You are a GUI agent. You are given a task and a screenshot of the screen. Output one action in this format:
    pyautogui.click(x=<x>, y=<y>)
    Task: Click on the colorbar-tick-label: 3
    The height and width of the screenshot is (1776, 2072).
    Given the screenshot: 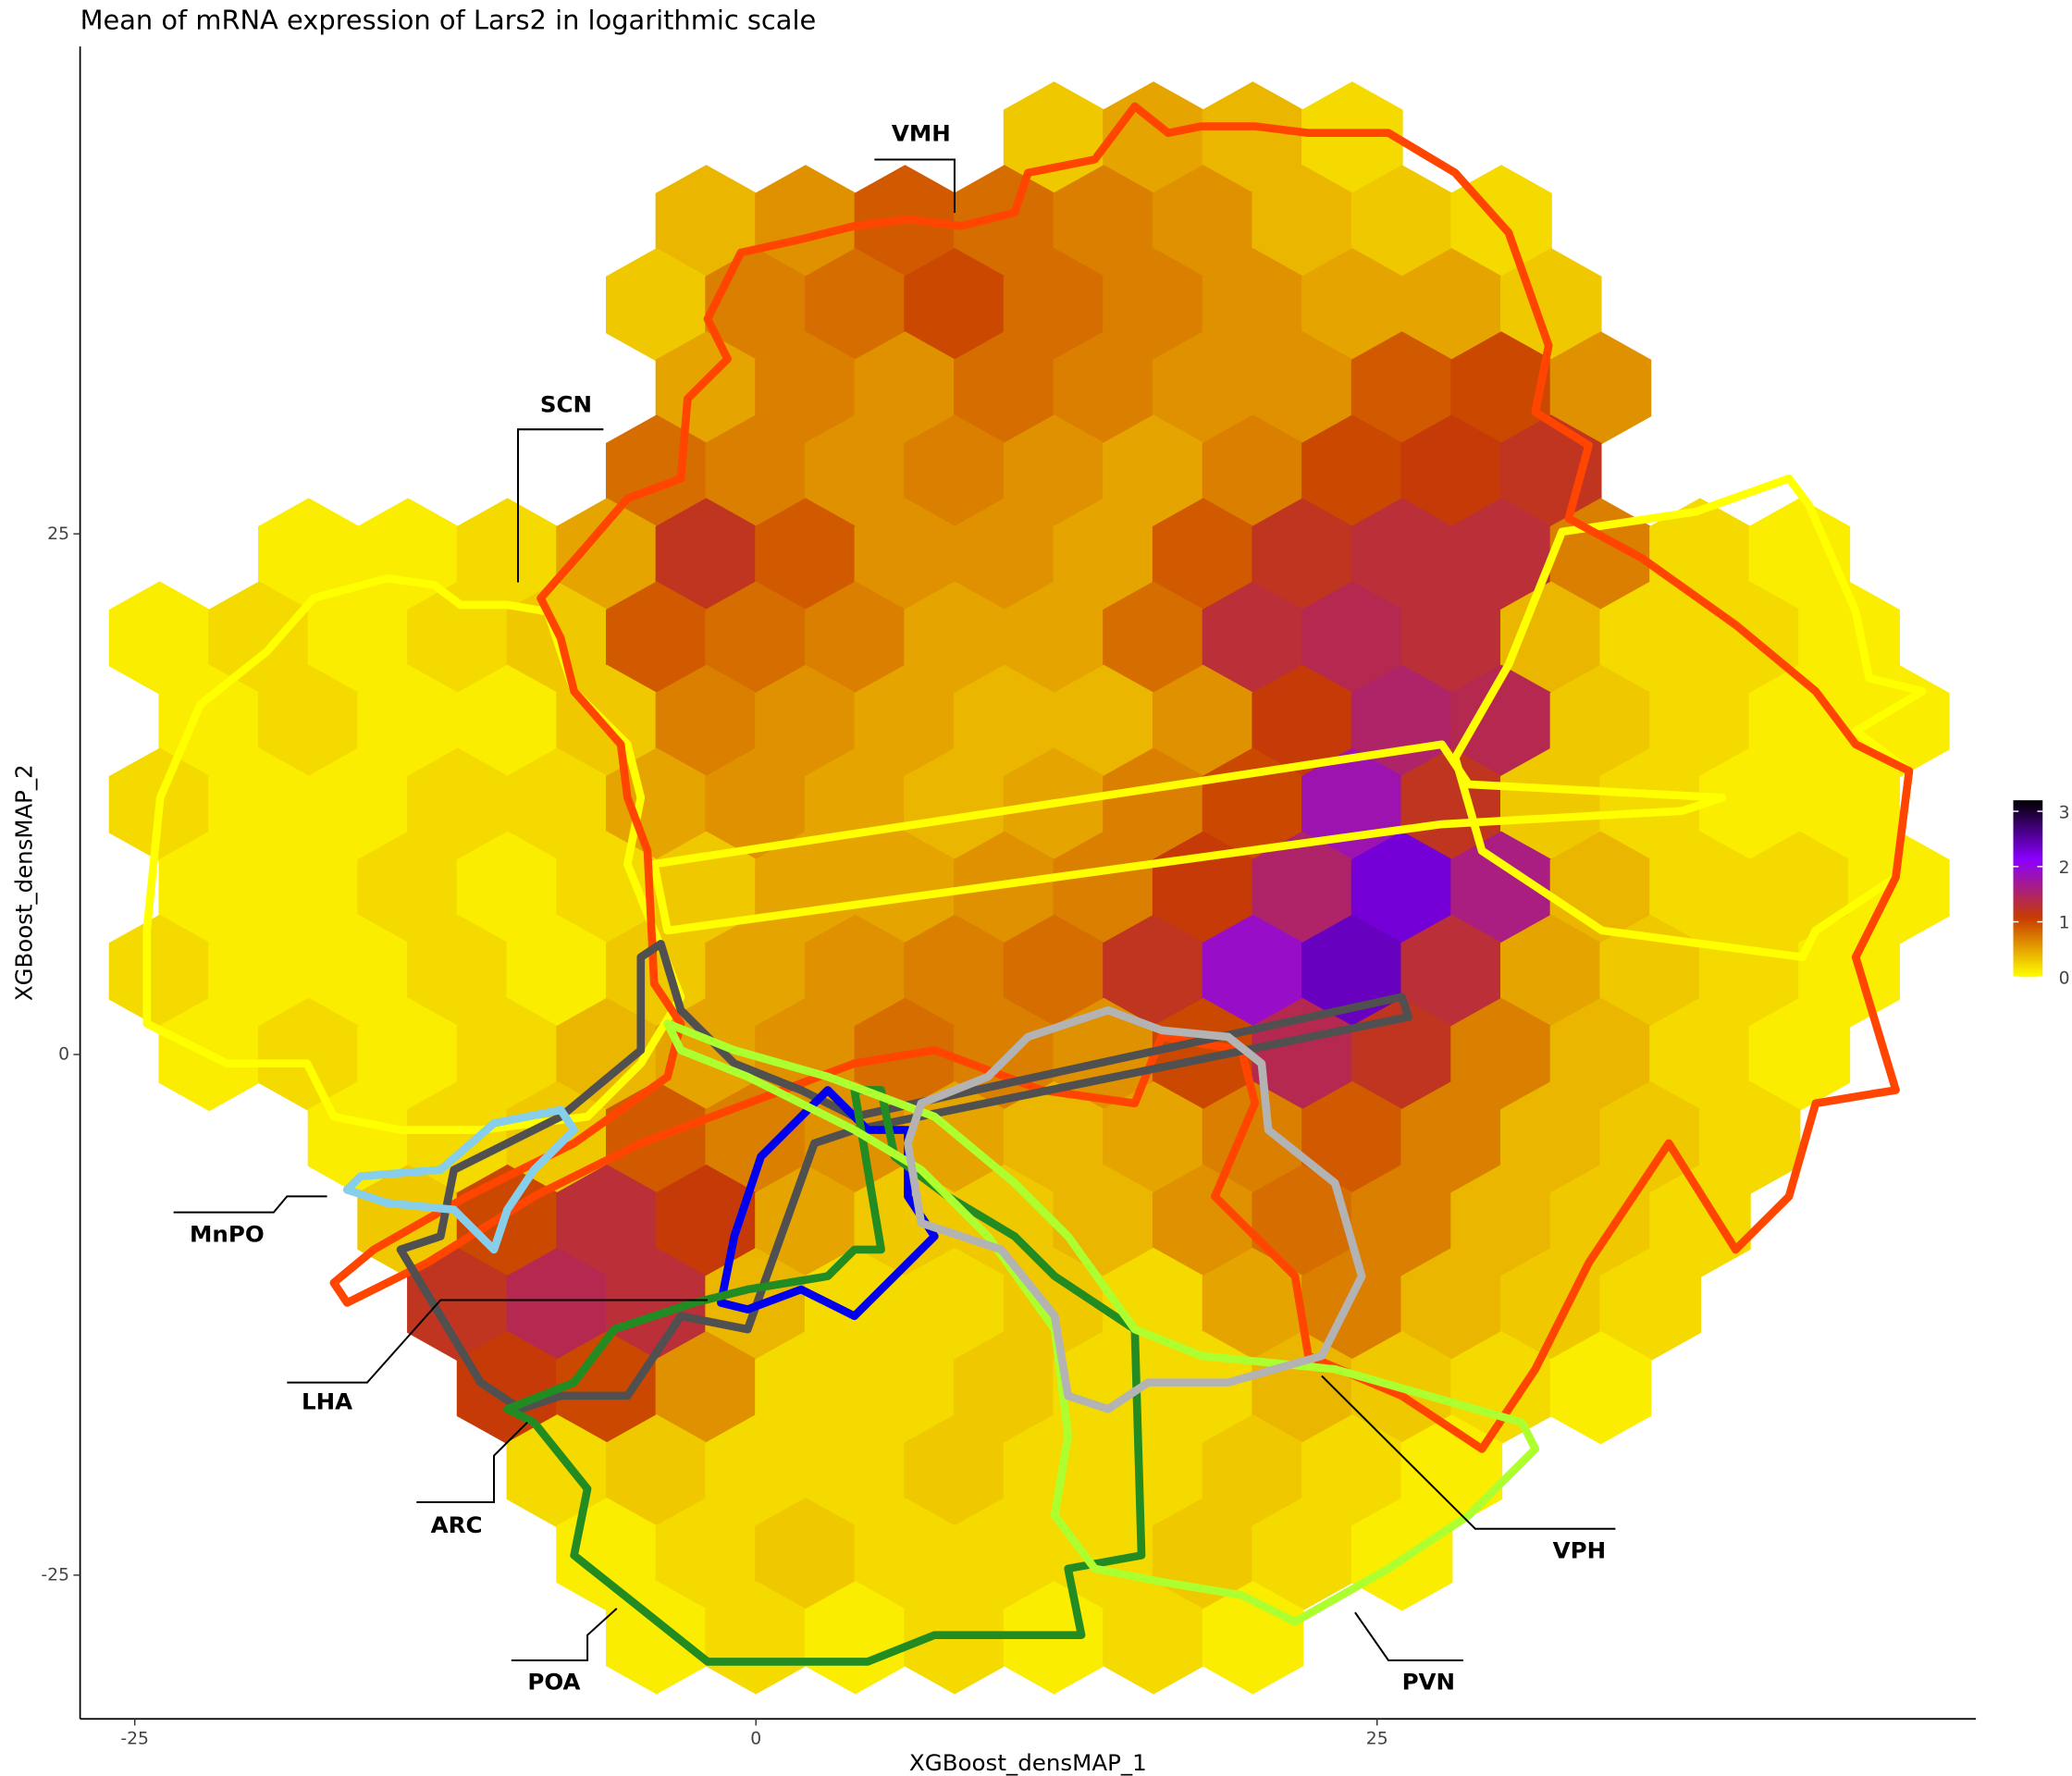 What is the action you would take?
    pyautogui.click(x=2065, y=813)
    